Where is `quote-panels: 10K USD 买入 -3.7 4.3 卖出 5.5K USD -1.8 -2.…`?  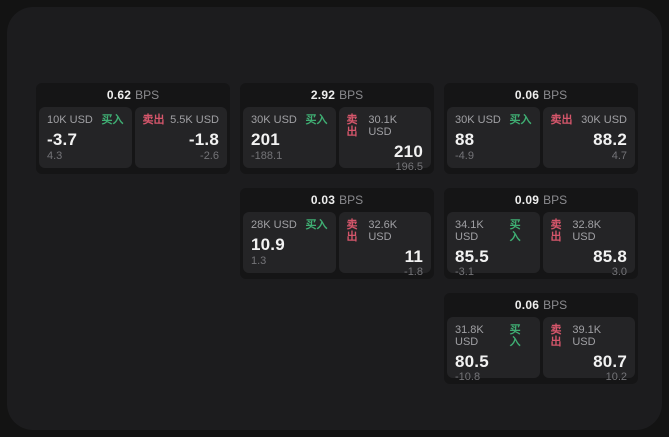
quote-panels: 10K USD 买入 -3.7 4.3 卖出 5.5K USD -1.8 -2.… is located at coordinates (133, 139).